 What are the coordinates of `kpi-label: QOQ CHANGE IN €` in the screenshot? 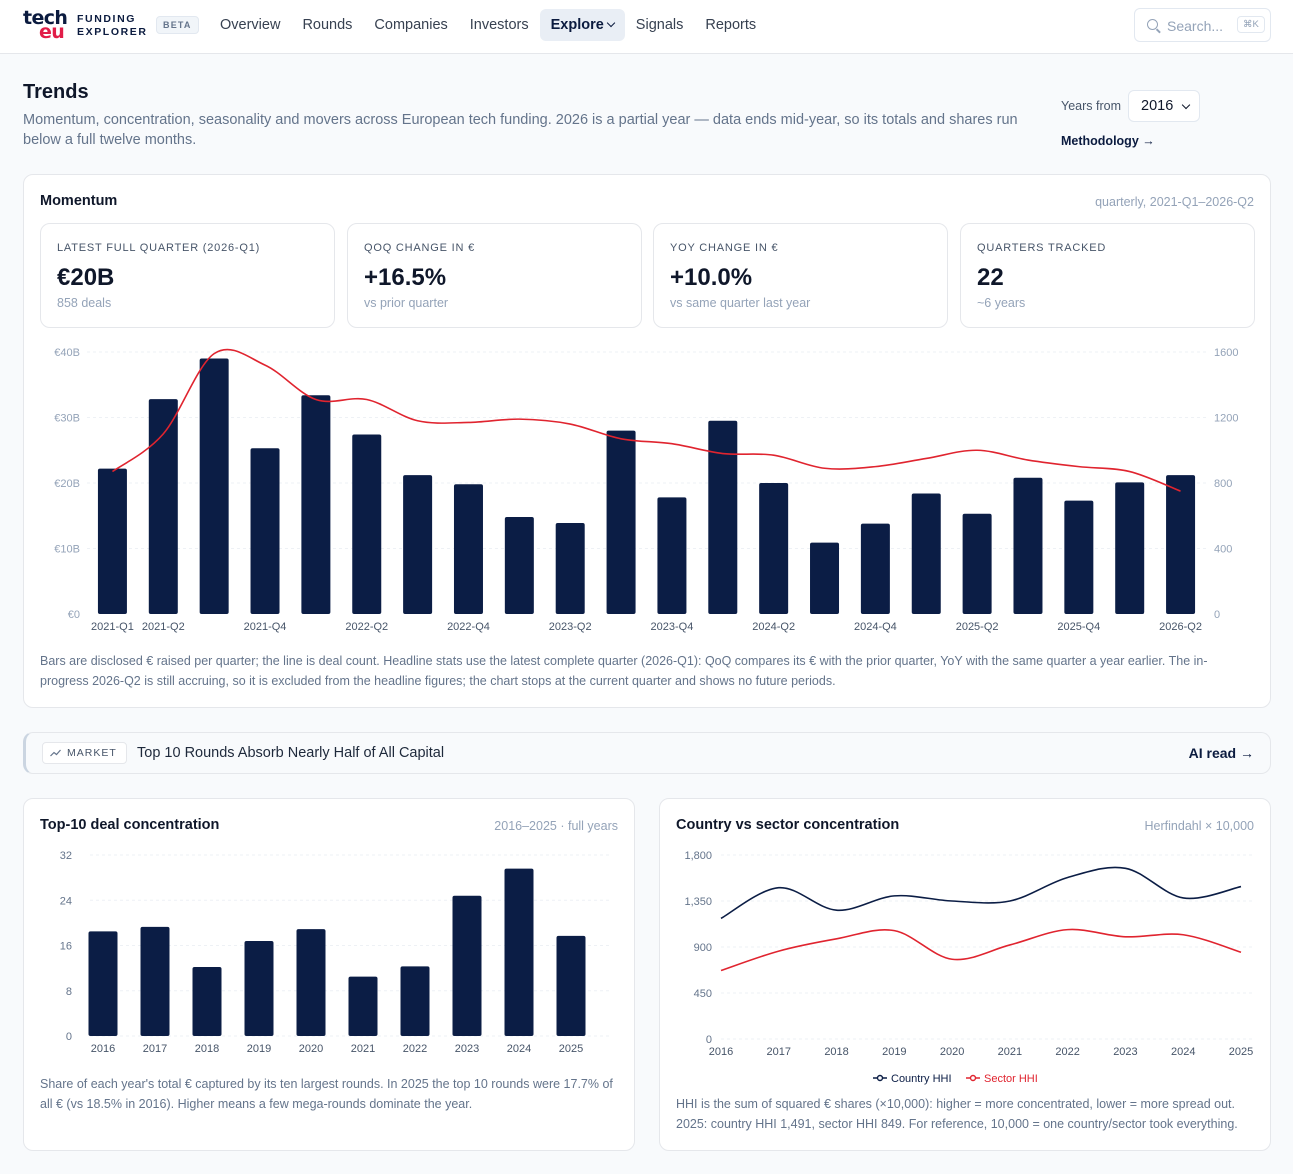 It's located at (420, 248).